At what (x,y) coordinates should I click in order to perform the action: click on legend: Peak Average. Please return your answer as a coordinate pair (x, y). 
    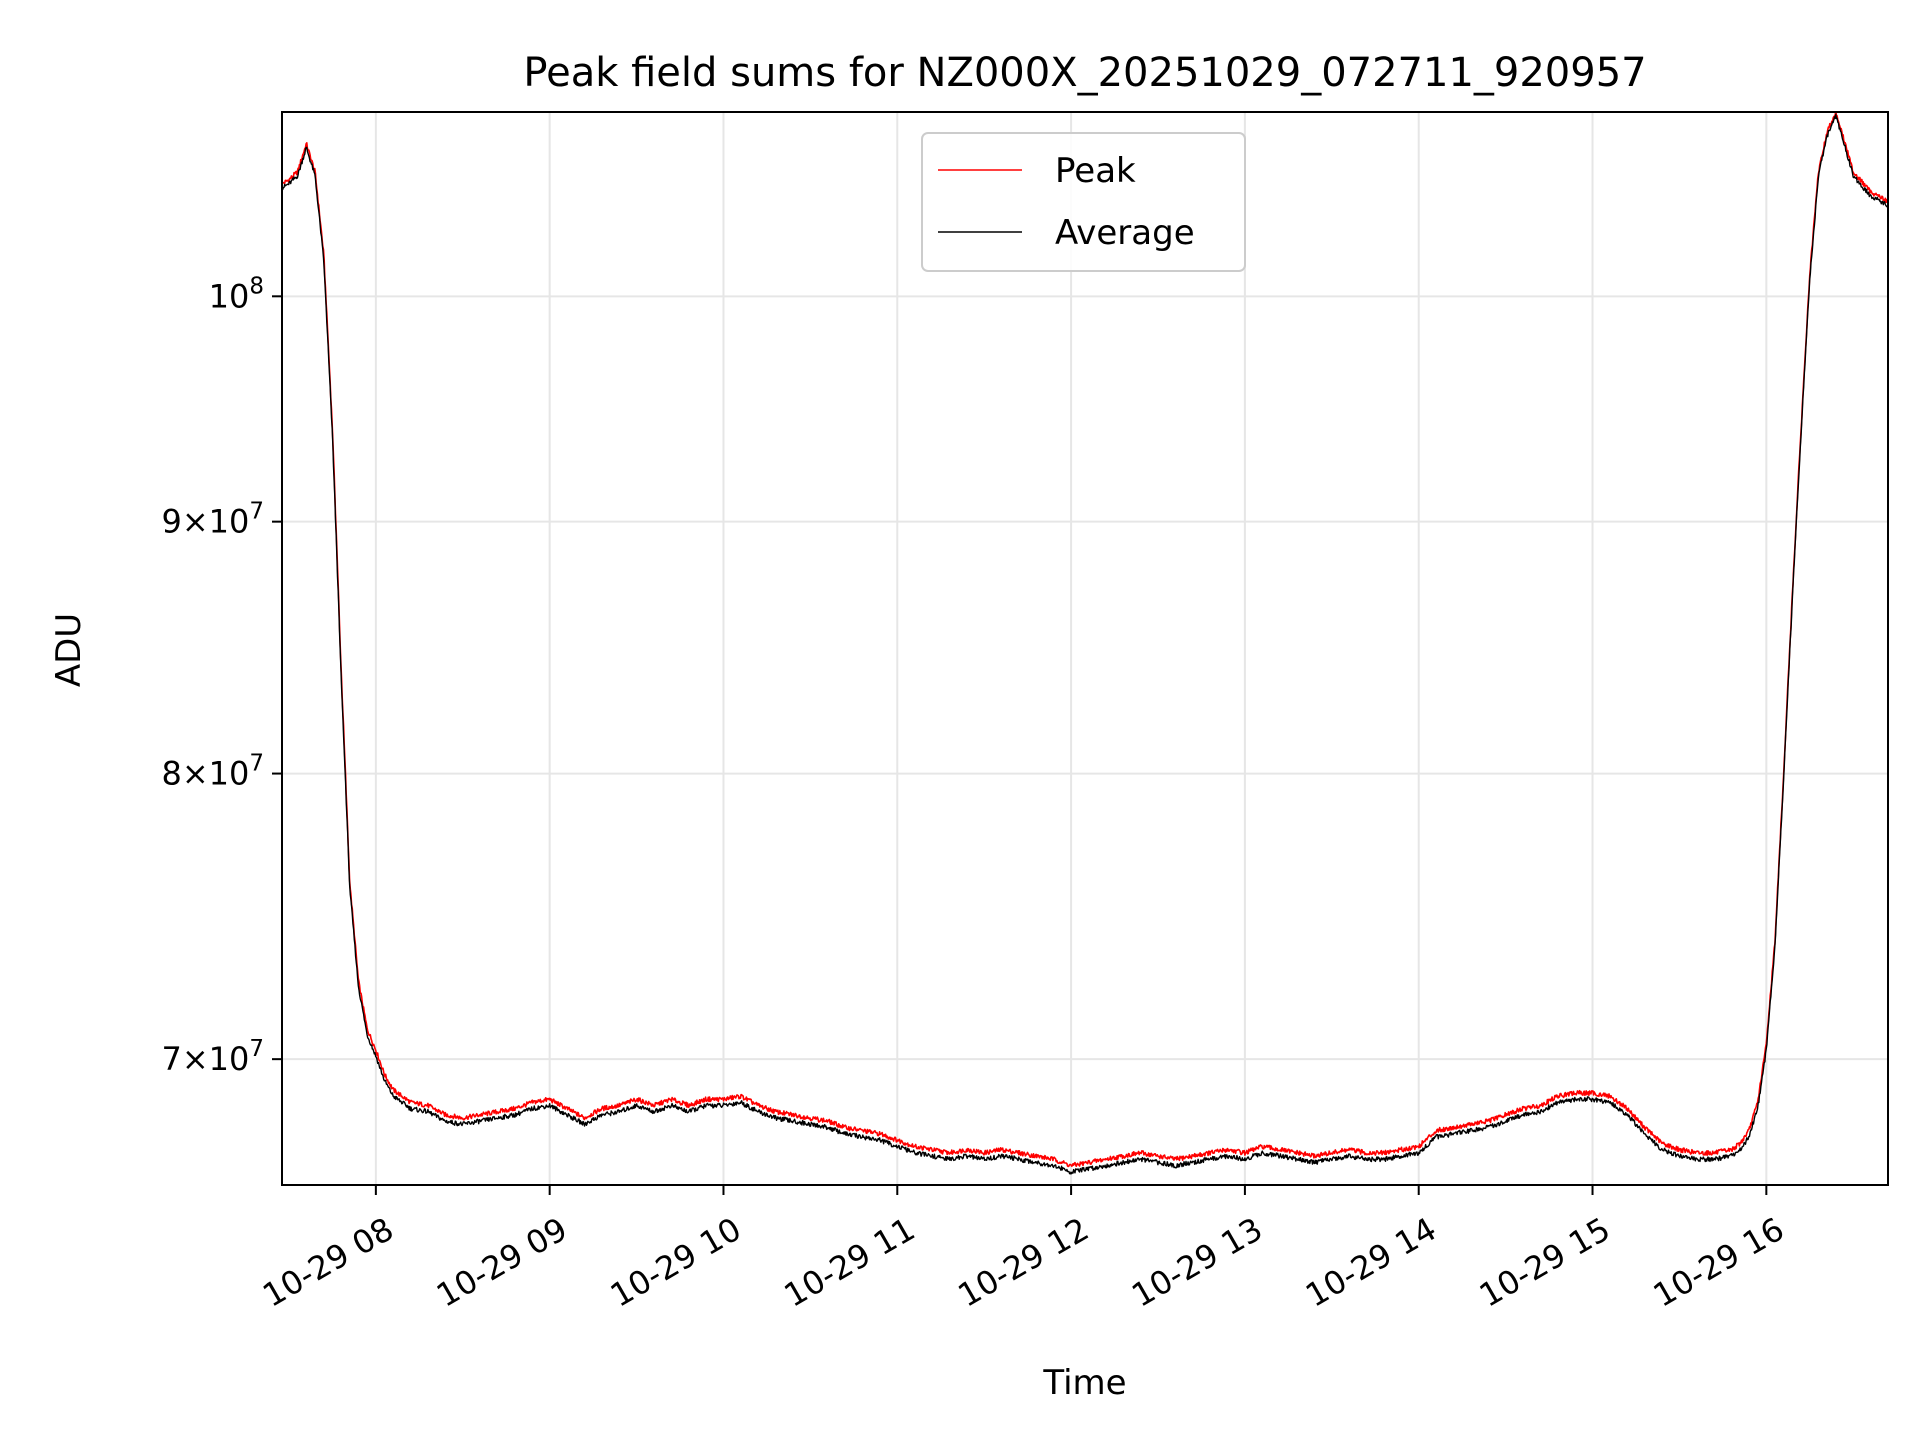
    Looking at the image, I should click on (1083, 202).